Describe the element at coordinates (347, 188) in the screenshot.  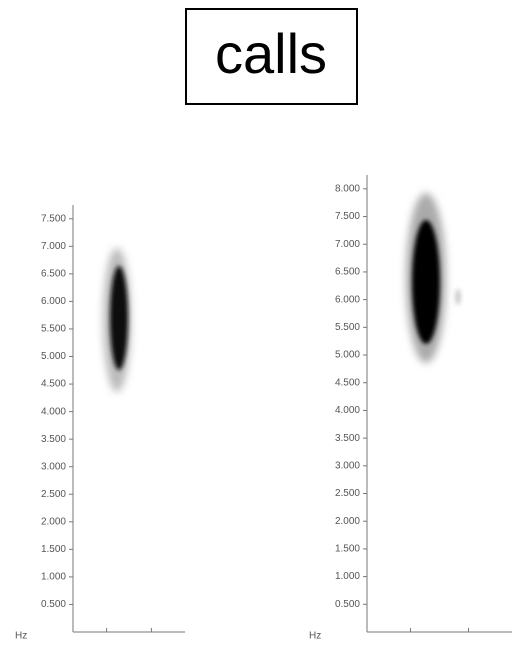
I see `y-tick-label: 8.000` at that location.